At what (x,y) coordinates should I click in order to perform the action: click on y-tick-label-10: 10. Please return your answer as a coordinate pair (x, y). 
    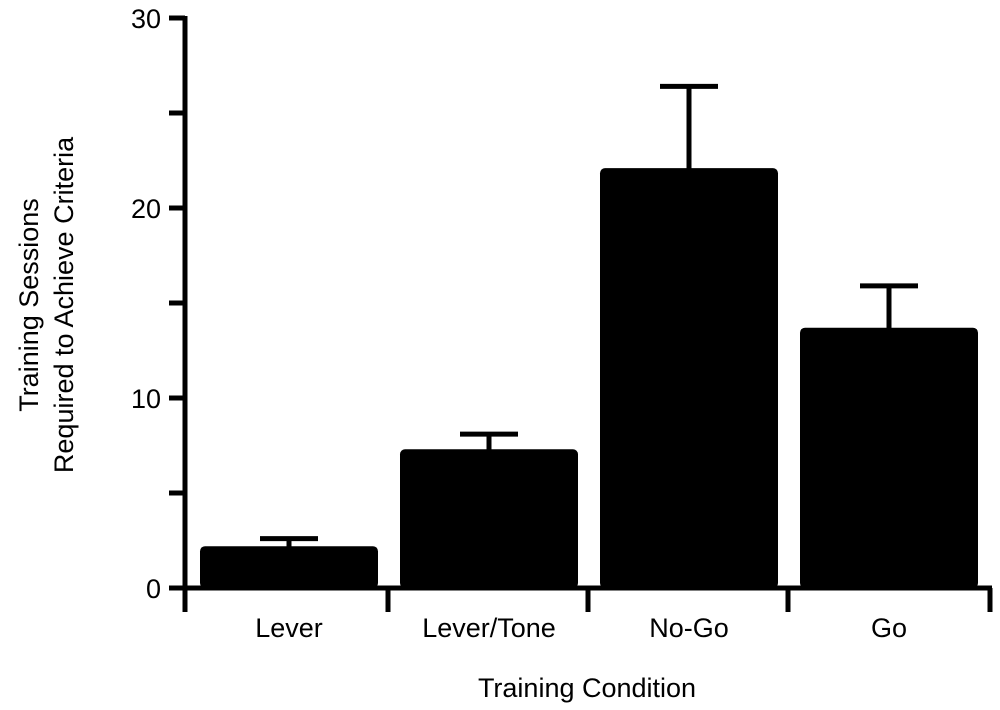
    Looking at the image, I should click on (146, 399).